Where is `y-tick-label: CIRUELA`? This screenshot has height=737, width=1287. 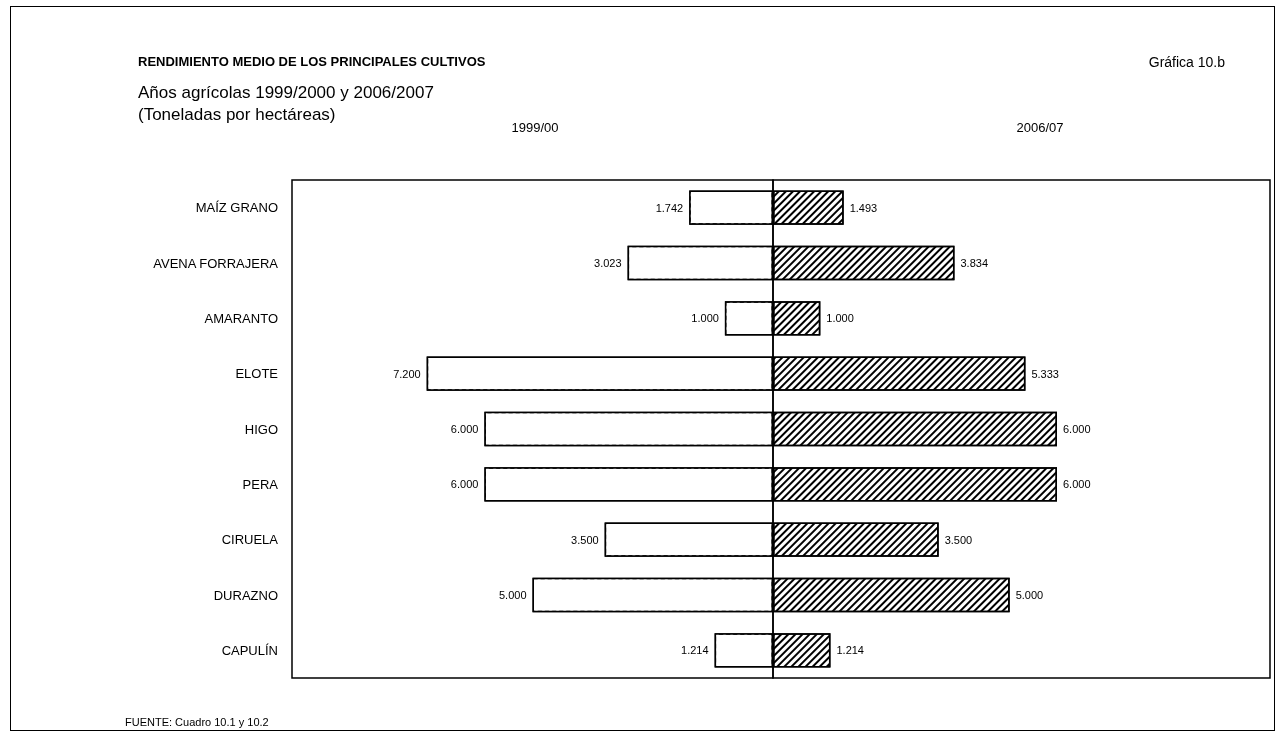 y-tick-label: CIRUELA is located at coordinates (250, 540).